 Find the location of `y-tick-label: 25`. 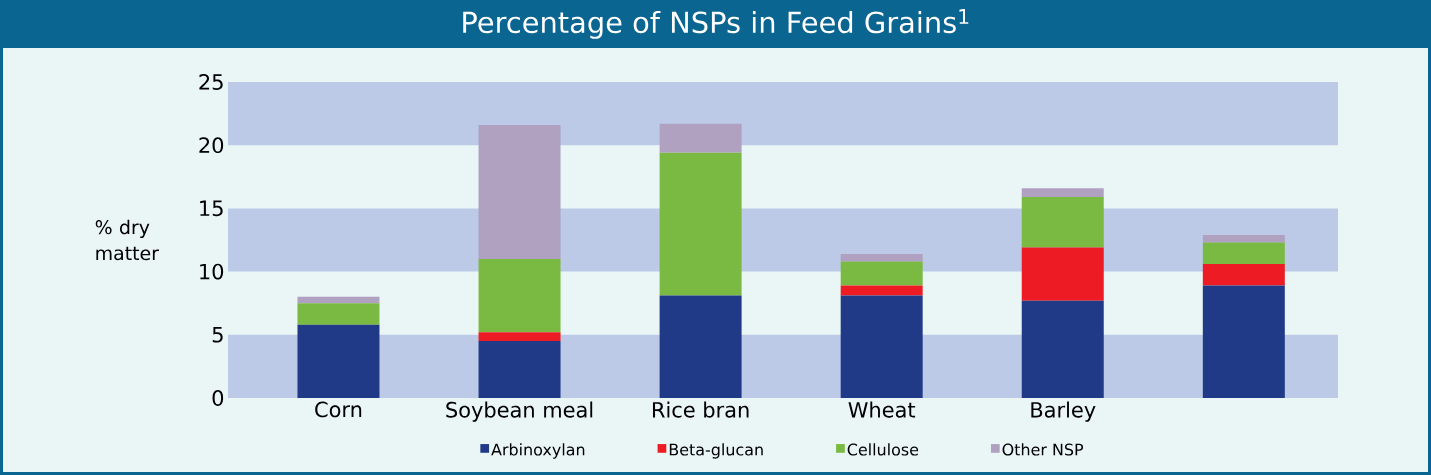

y-tick-label: 25 is located at coordinates (211, 82).